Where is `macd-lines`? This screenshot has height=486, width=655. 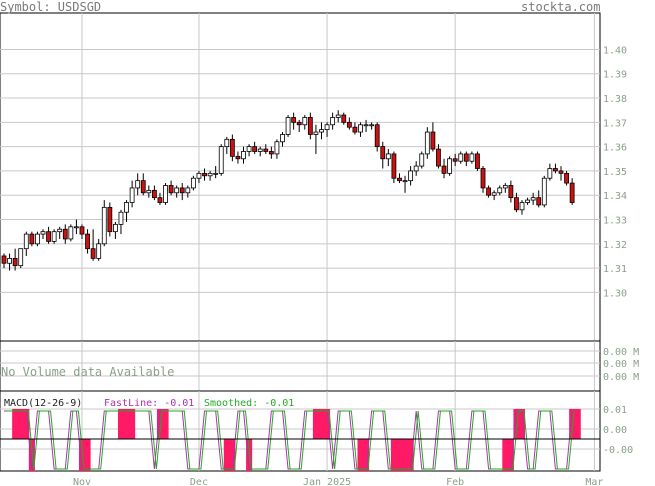 macd-lines is located at coordinates (289, 440).